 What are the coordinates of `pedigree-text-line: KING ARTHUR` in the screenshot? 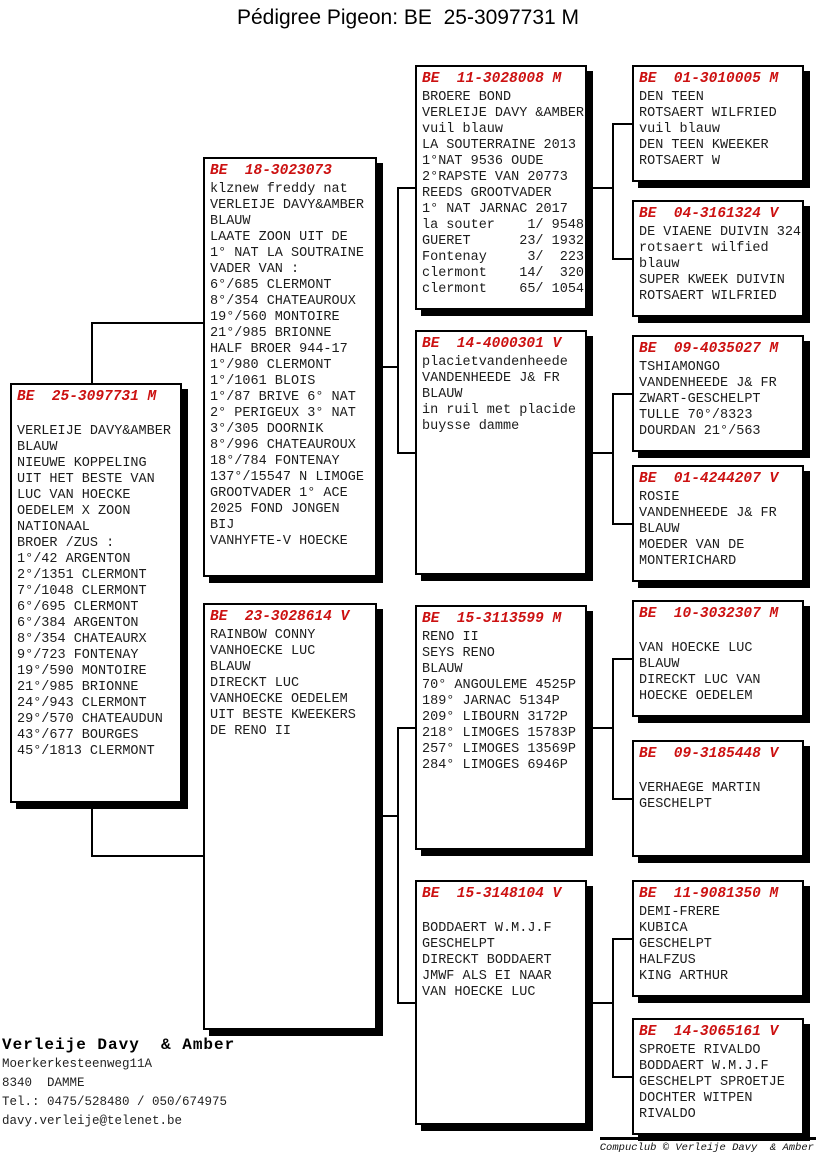 It's located at (684, 976).